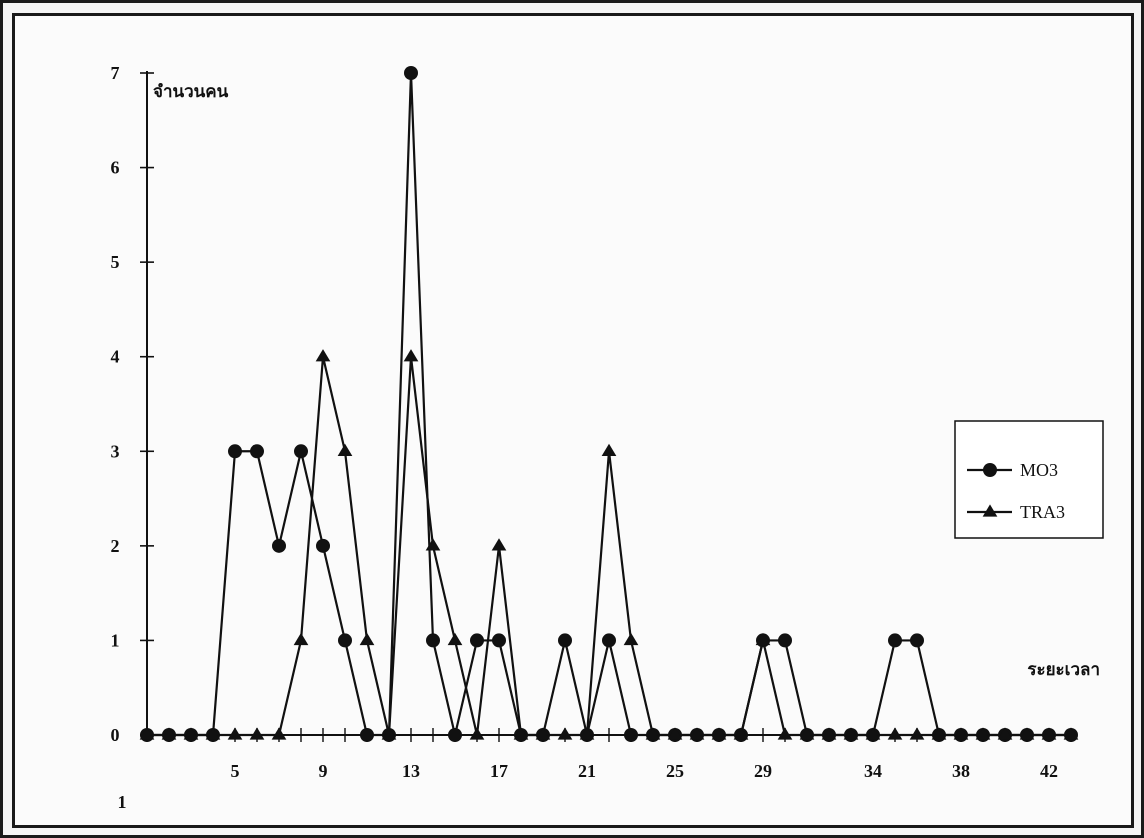 The height and width of the screenshot is (838, 1144). What do you see at coordinates (323, 771) in the screenshot?
I see `x-tick-label: 9` at bounding box center [323, 771].